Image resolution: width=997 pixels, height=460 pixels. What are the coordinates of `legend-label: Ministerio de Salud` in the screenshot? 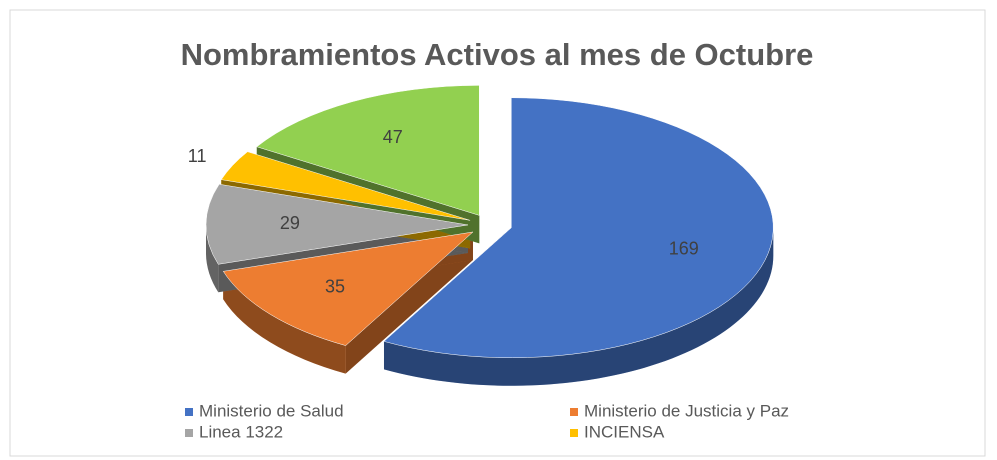 It's located at (271, 410).